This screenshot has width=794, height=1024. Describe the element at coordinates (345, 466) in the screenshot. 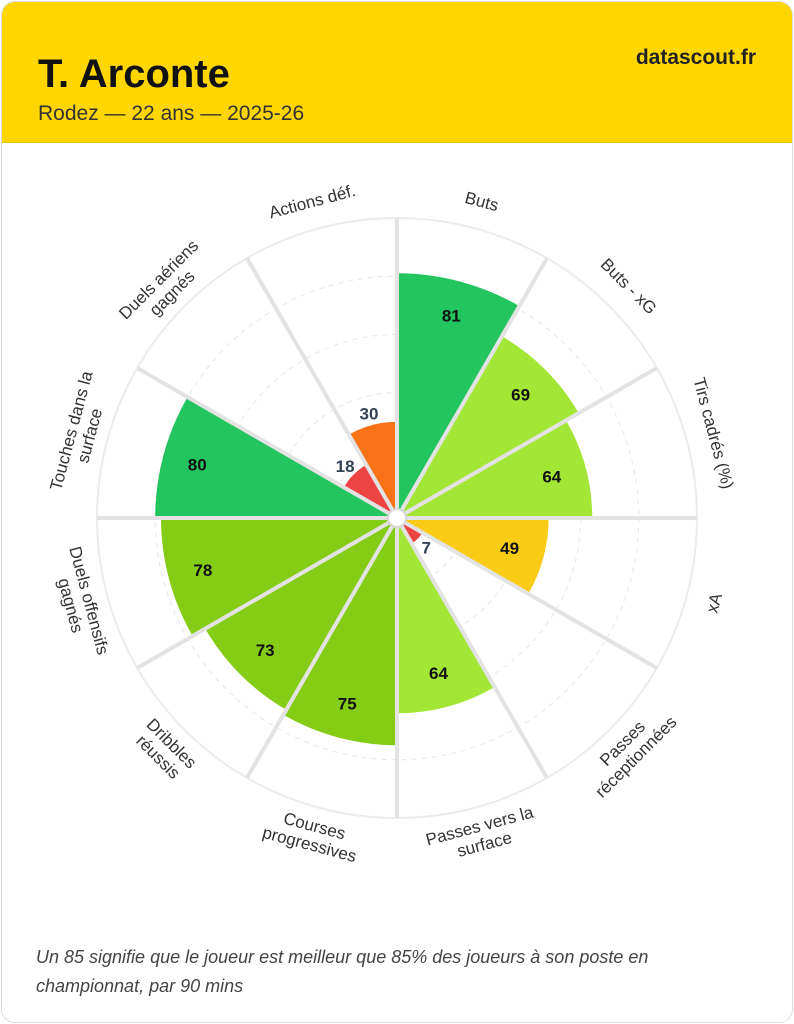

I see `chart-value-label-10: 18` at that location.